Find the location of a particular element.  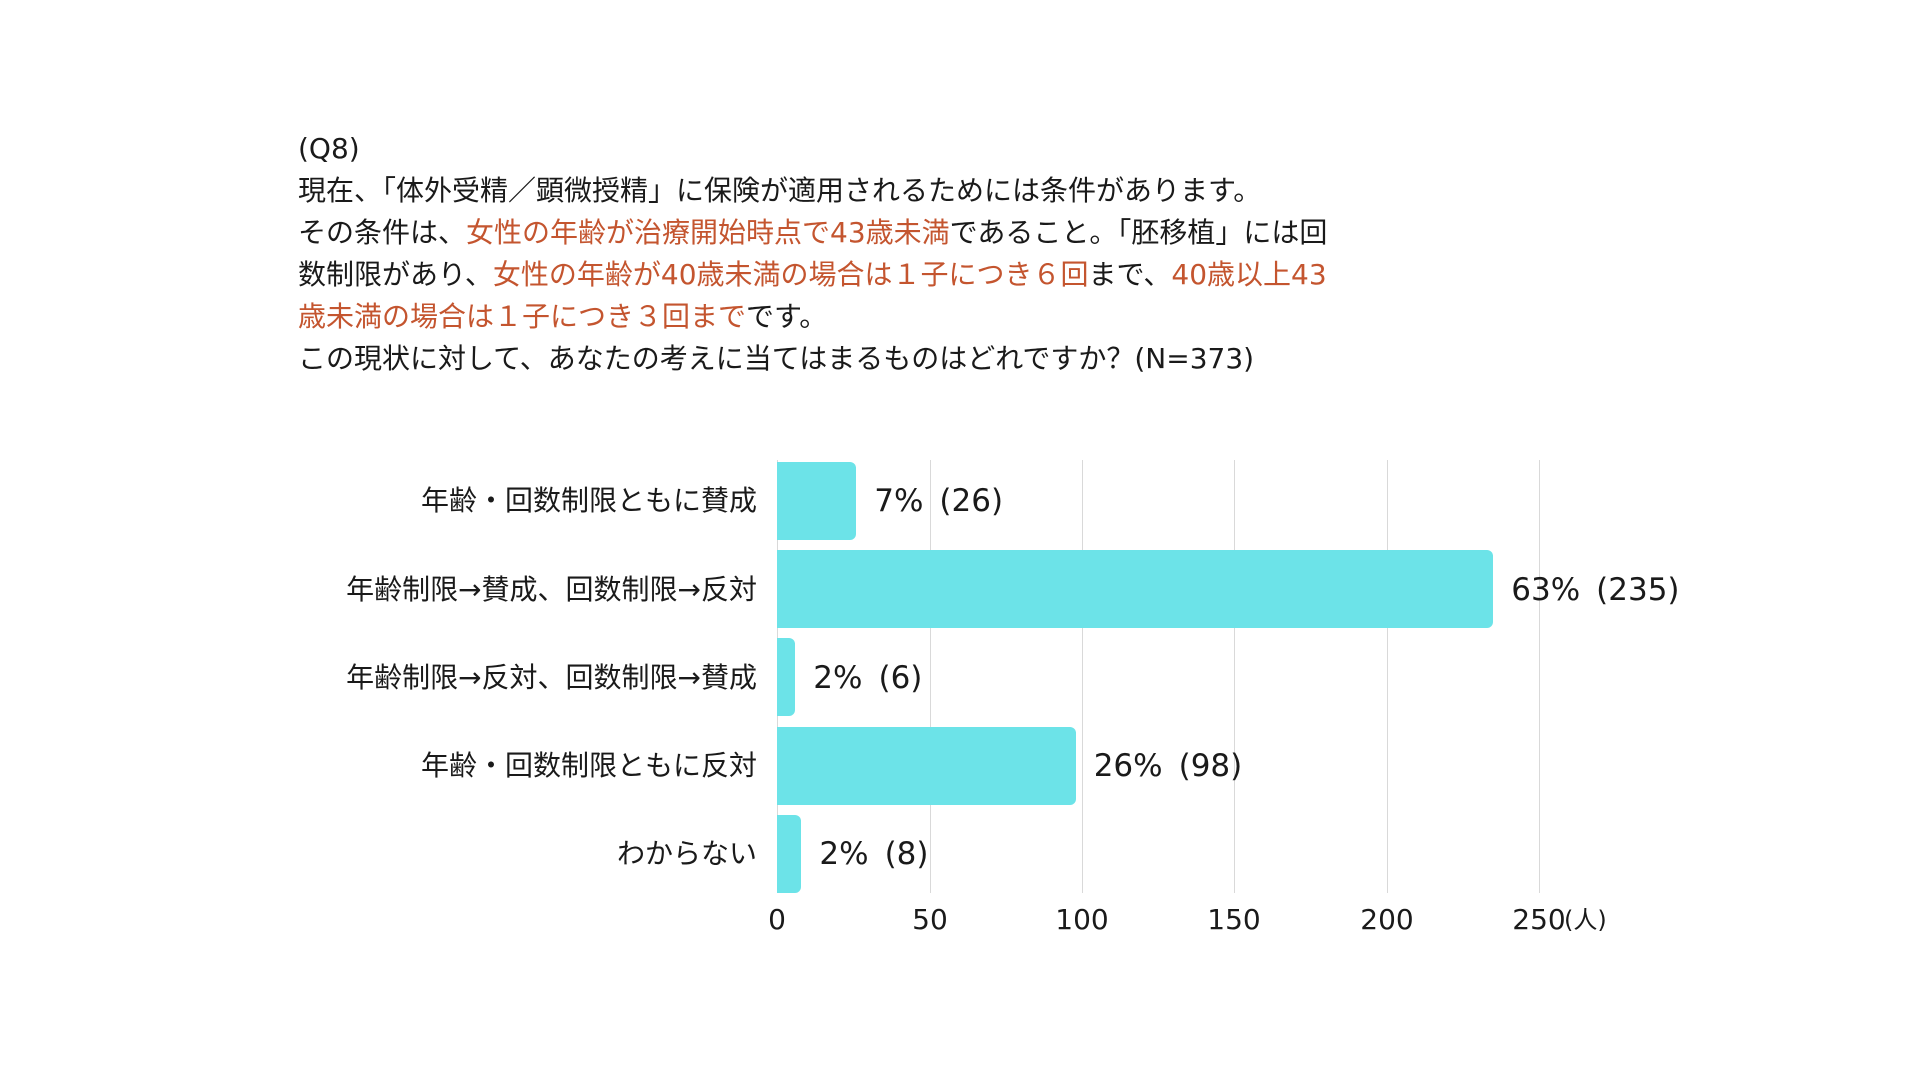

x-tick-label: 100 is located at coordinates (1082, 919).